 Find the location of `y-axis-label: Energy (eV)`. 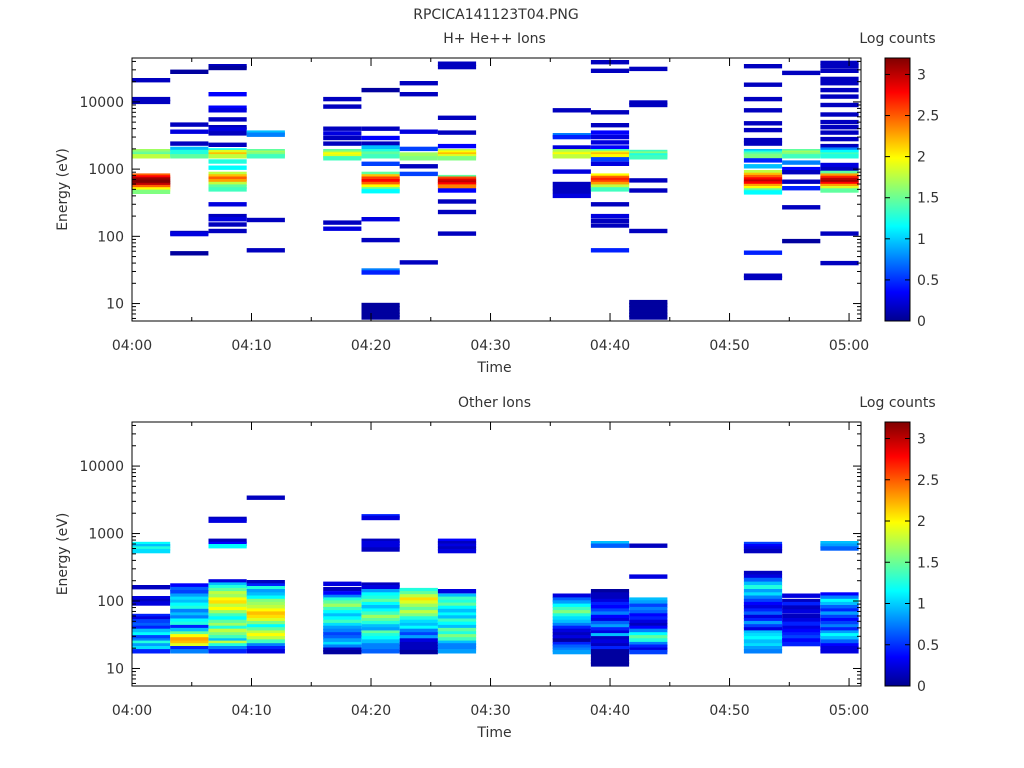

y-axis-label: Energy (eV) is located at coordinates (63, 189).